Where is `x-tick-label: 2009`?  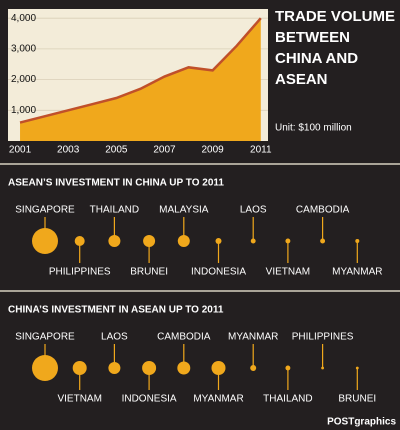 x-tick-label: 2009 is located at coordinates (213, 150).